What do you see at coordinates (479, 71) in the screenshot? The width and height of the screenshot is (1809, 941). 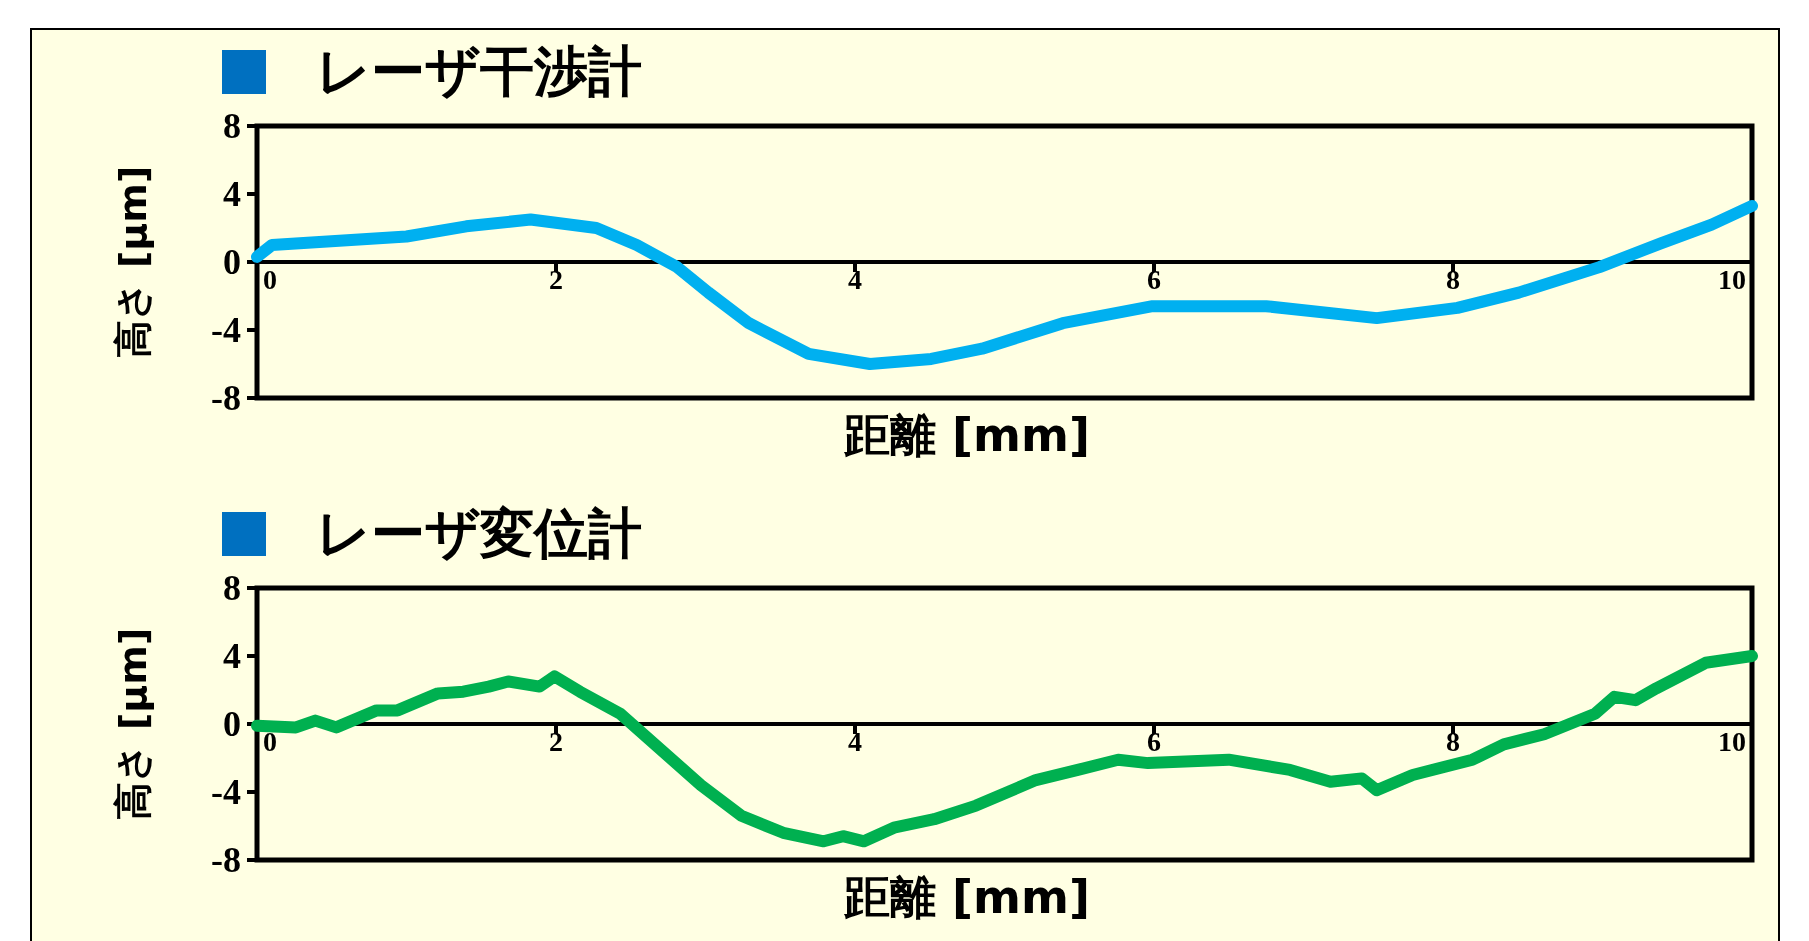 I see `chart-title: レーザ干渉計` at bounding box center [479, 71].